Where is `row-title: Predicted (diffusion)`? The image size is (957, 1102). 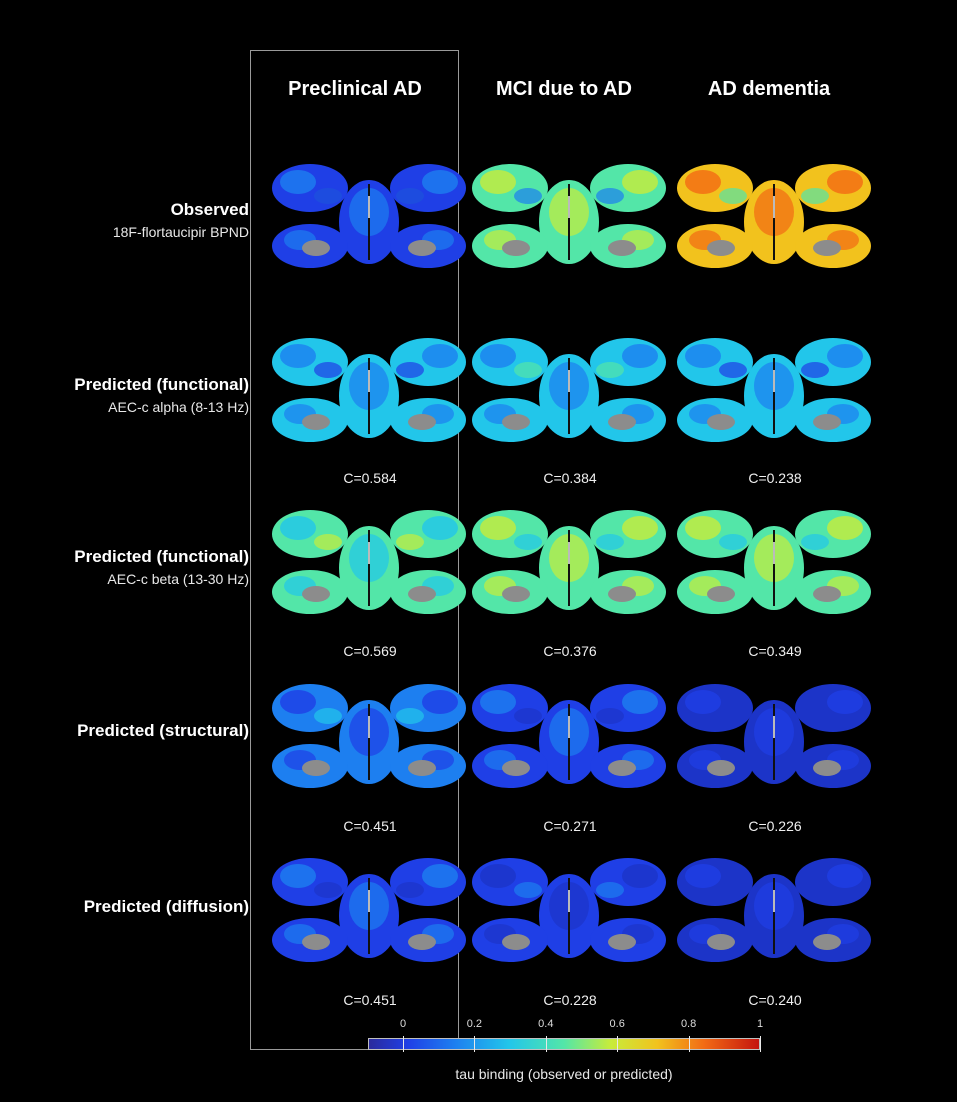 row-title: Predicted (diffusion) is located at coordinates (166, 906).